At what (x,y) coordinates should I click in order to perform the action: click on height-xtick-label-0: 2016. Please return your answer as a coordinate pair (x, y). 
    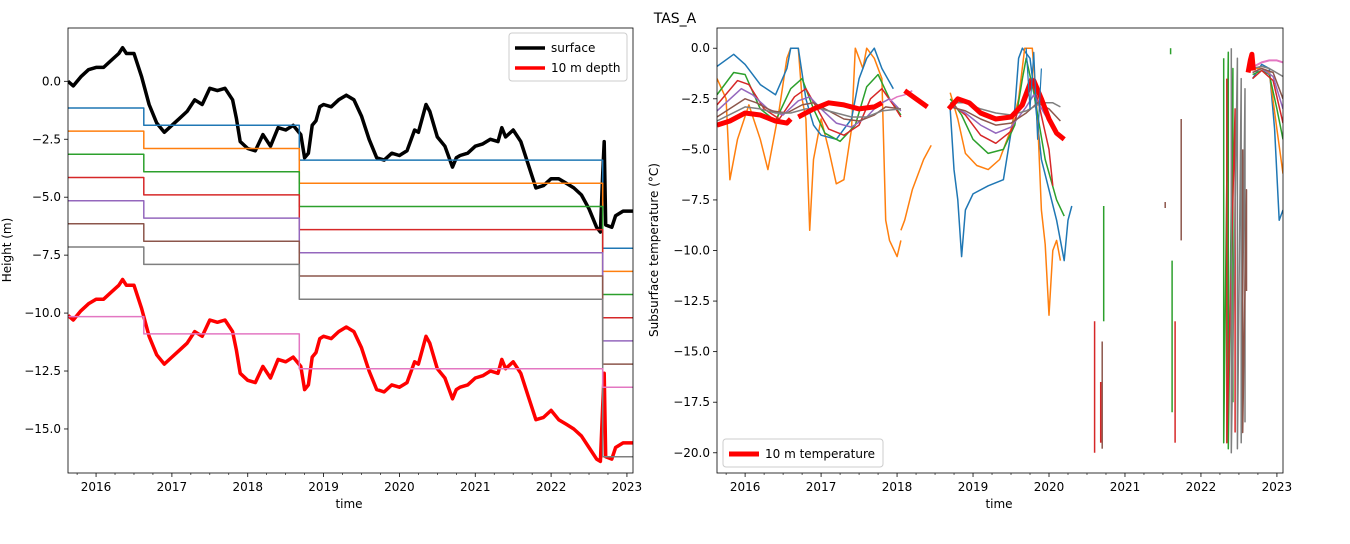
    Looking at the image, I should click on (96, 487).